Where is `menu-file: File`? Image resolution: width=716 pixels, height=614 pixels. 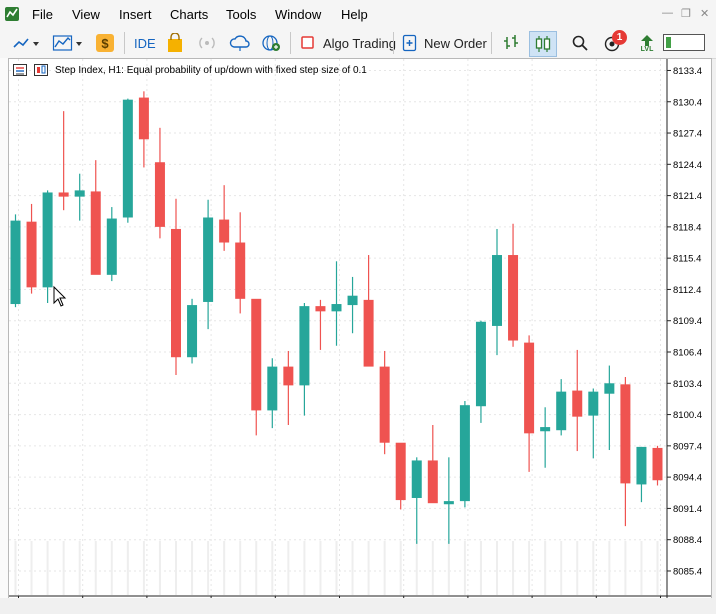
menu-file: File is located at coordinates (42, 14).